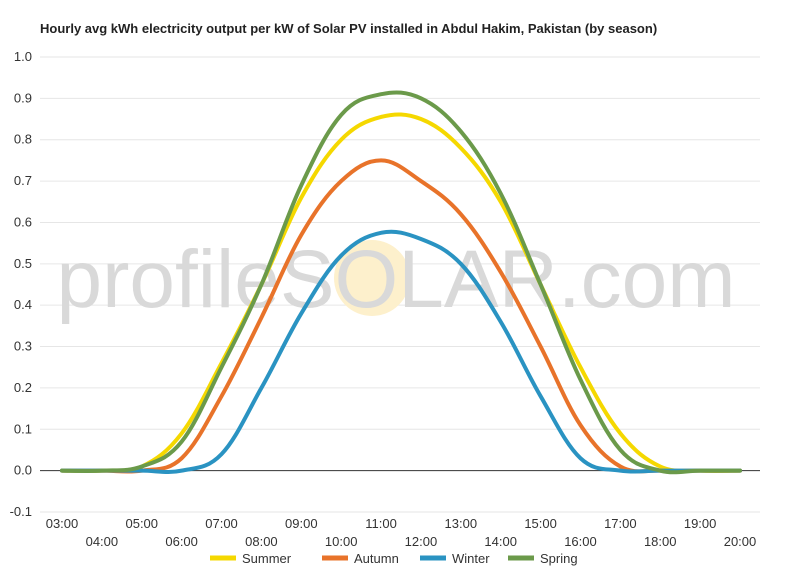  I want to click on watermark-sun-icon, so click(372, 278).